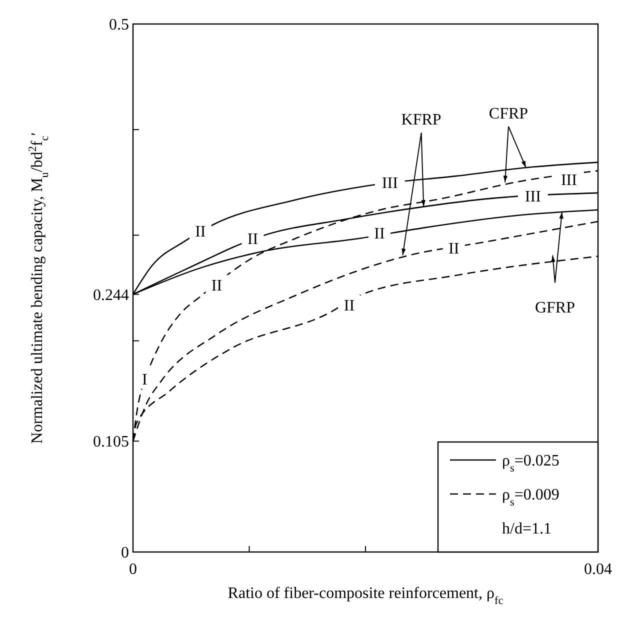 The height and width of the screenshot is (617, 630). Describe the element at coordinates (421, 120) in the screenshot. I see `annotation: KFRP` at that location.